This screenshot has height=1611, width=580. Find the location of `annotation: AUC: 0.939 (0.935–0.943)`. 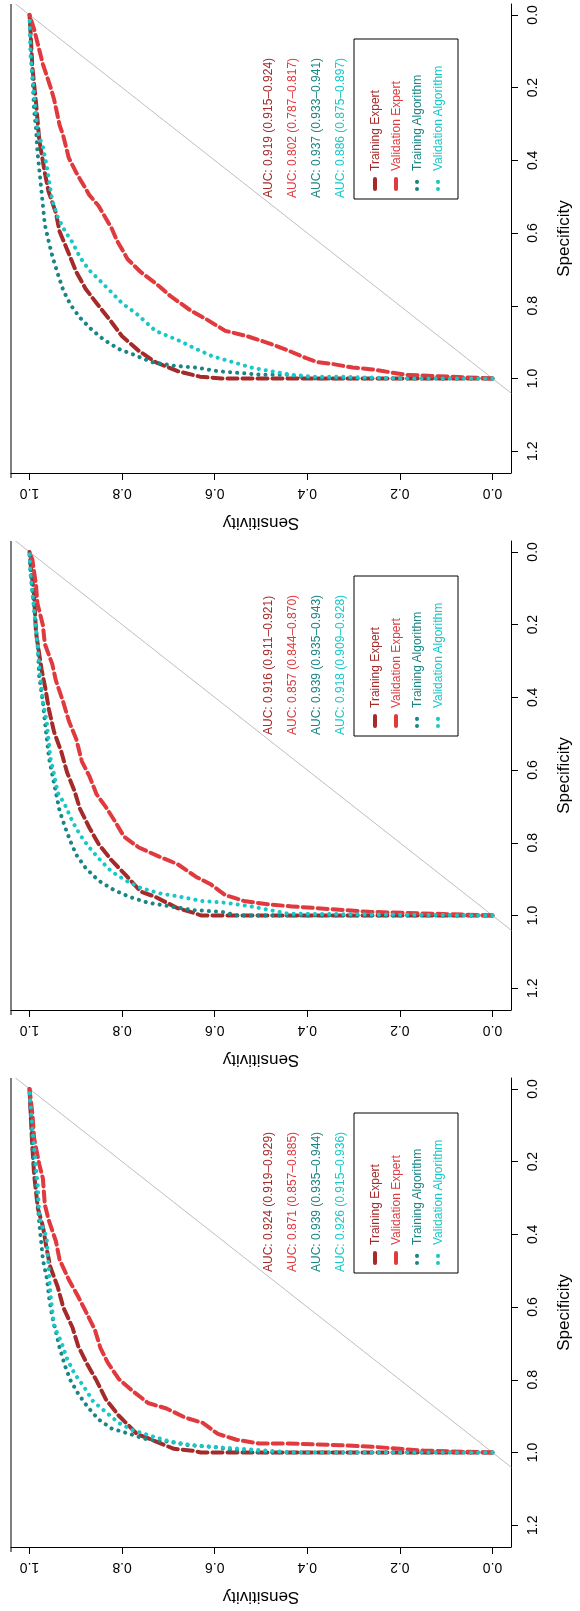

annotation: AUC: 0.939 (0.935–0.943) is located at coordinates (316, 664).